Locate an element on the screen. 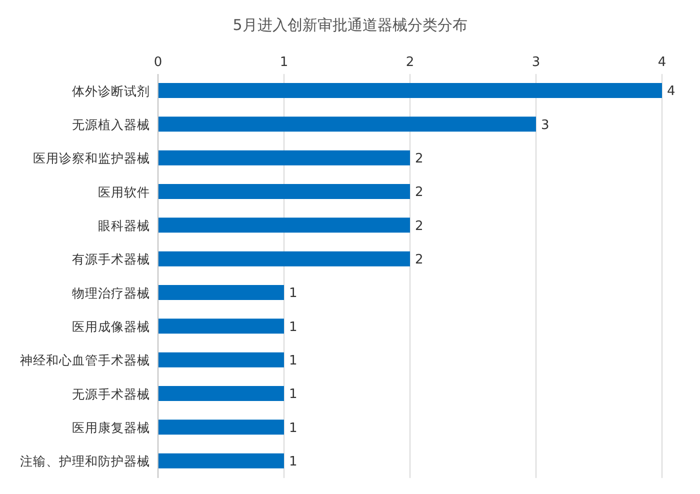 The width and height of the screenshot is (700, 494). x-tick-label: 2 is located at coordinates (410, 62).